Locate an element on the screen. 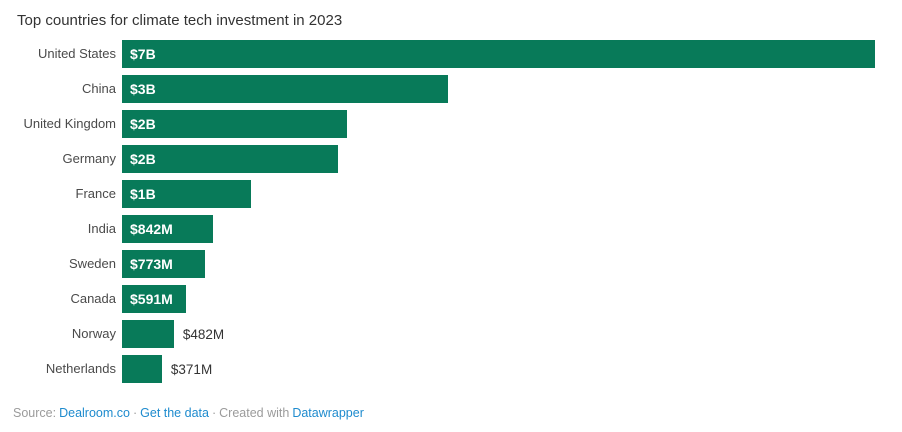 This screenshot has width=902, height=432. value-label: $482M is located at coordinates (203, 334).